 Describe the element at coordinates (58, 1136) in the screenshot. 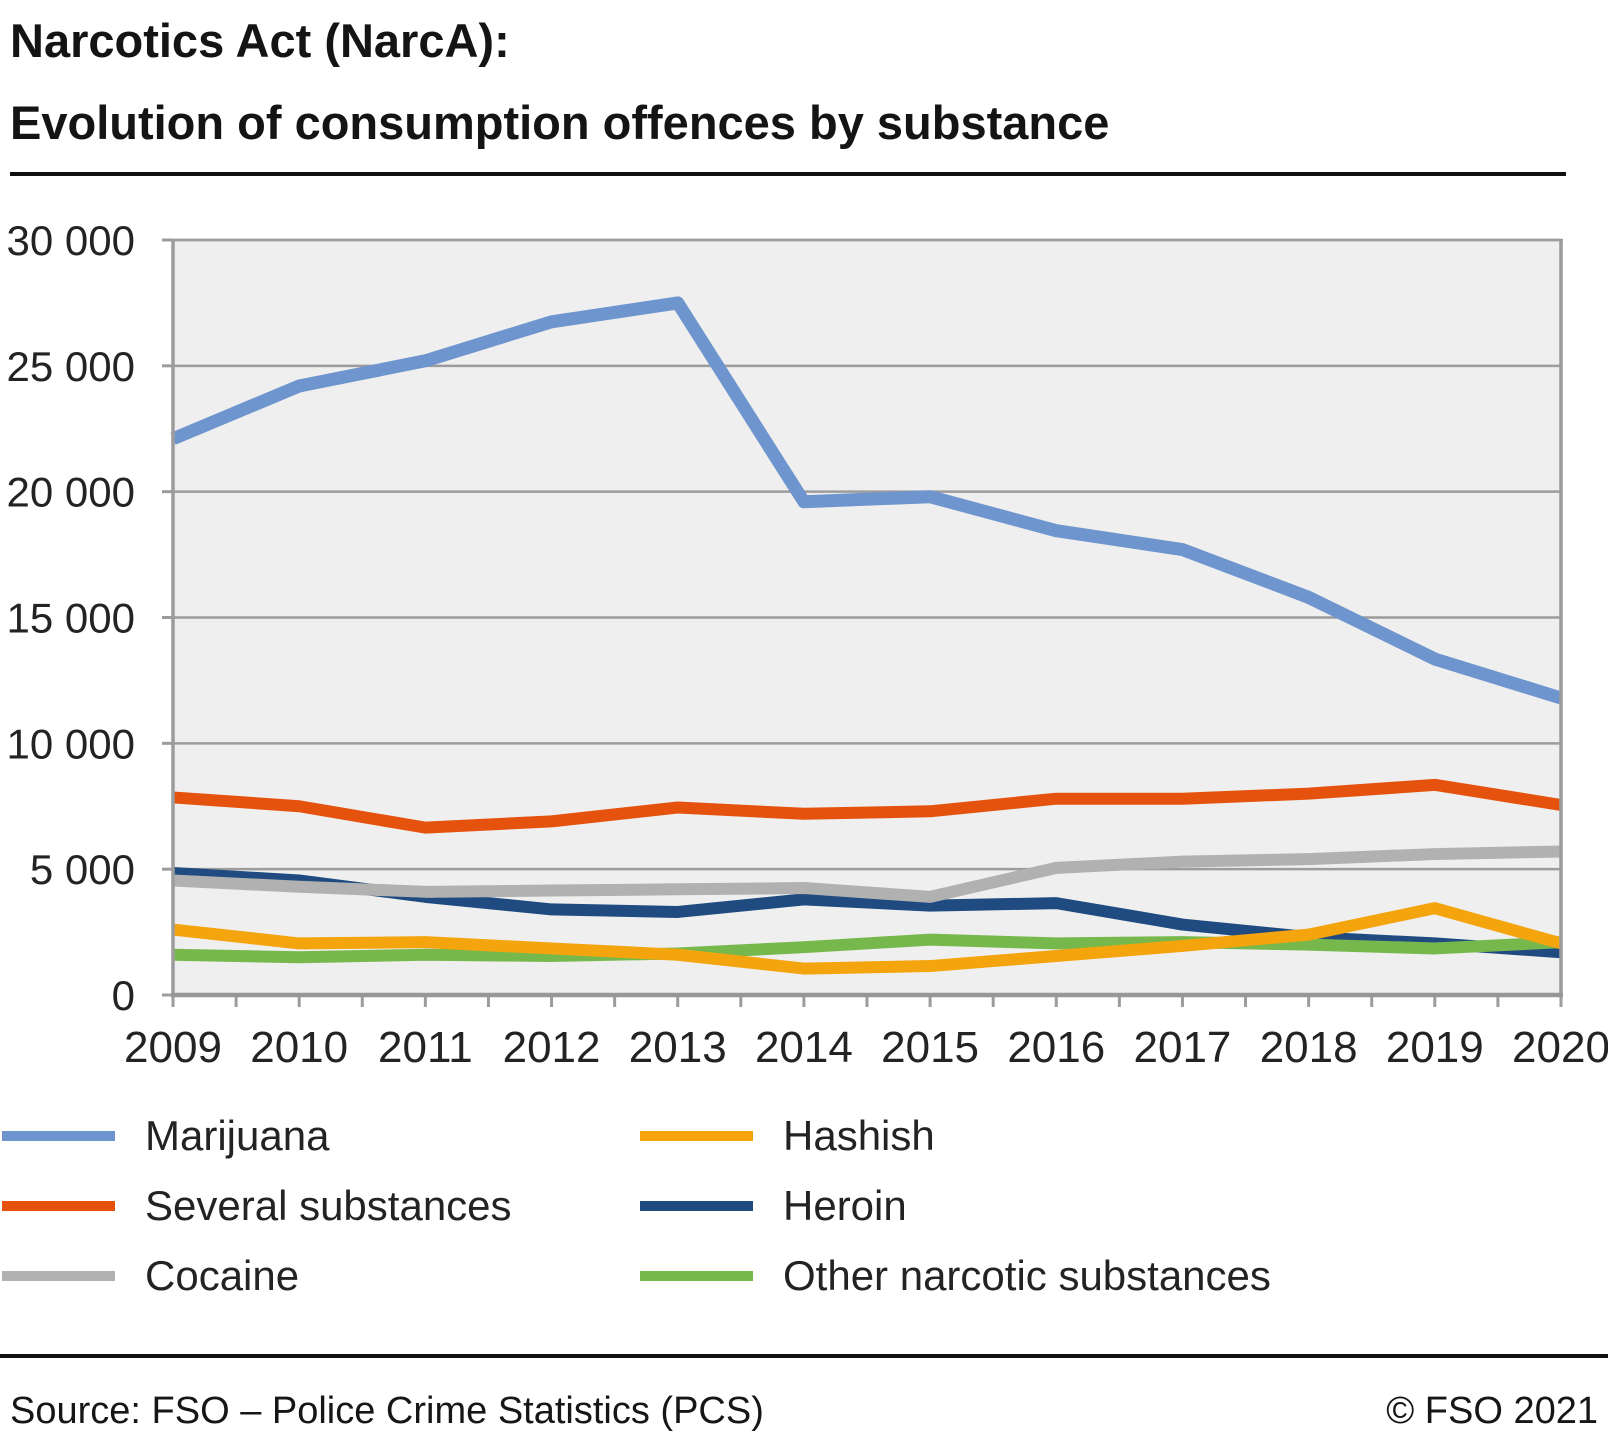

I see `legend-swatch-marijuana` at that location.